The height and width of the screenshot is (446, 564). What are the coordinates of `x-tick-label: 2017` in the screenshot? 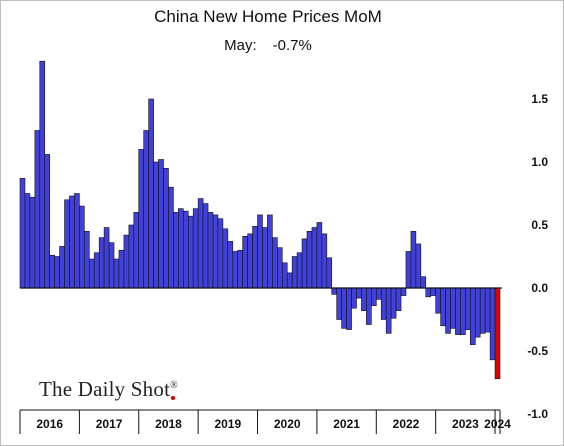 It's located at (109, 424).